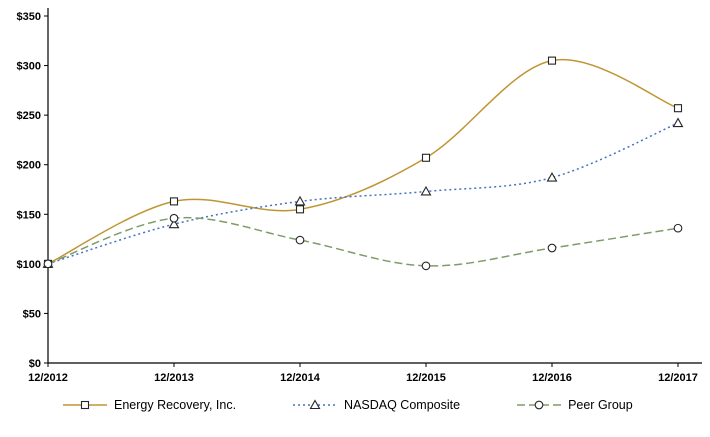 The image size is (710, 437). I want to click on legend-item-nasdaq-composite: NASDAQ Composite, so click(376, 405).